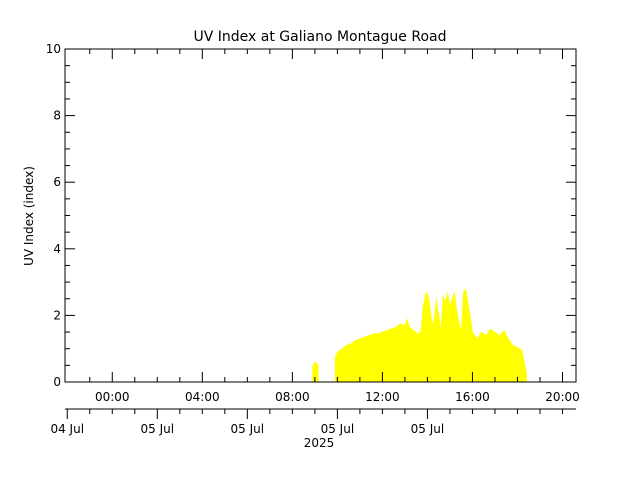 The height and width of the screenshot is (480, 640). I want to click on date-axis-label: 04 Jul, so click(67, 429).